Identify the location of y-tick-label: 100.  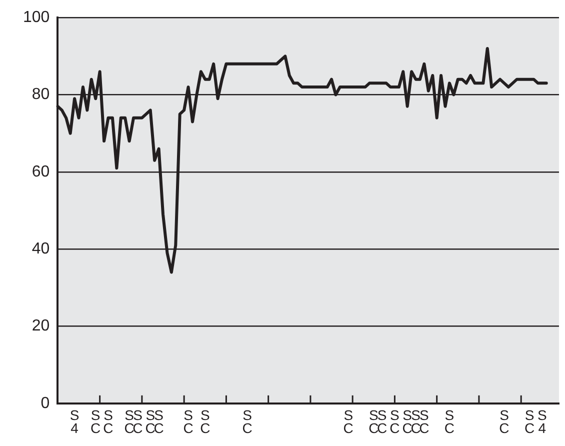
(36, 17).